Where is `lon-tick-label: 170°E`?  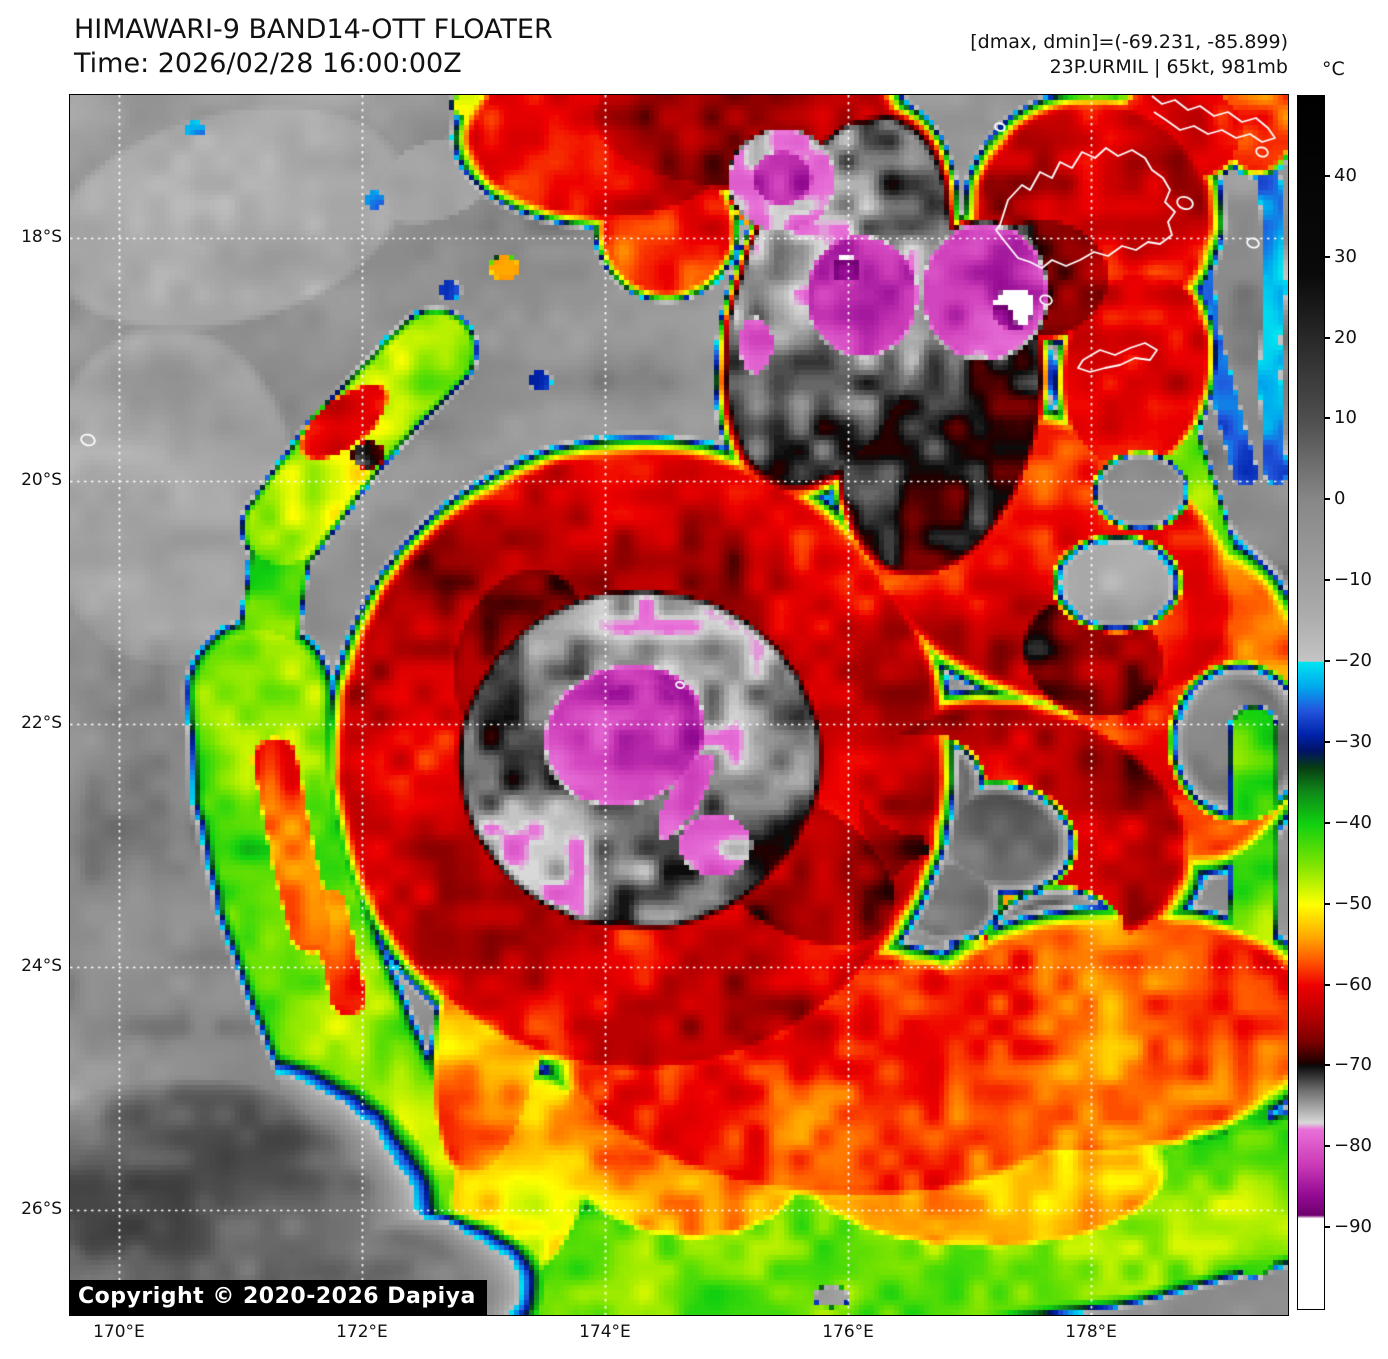
lon-tick-label: 170°E is located at coordinates (119, 1332).